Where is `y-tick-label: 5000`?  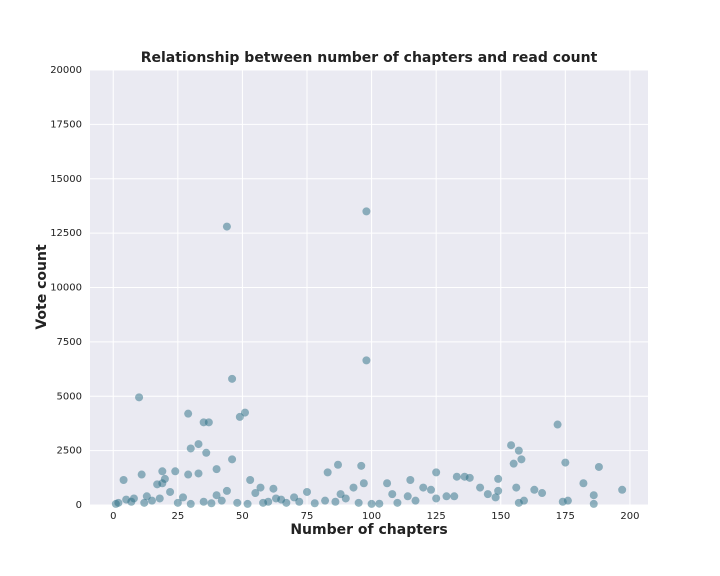 y-tick-label: 5000 is located at coordinates (69, 396).